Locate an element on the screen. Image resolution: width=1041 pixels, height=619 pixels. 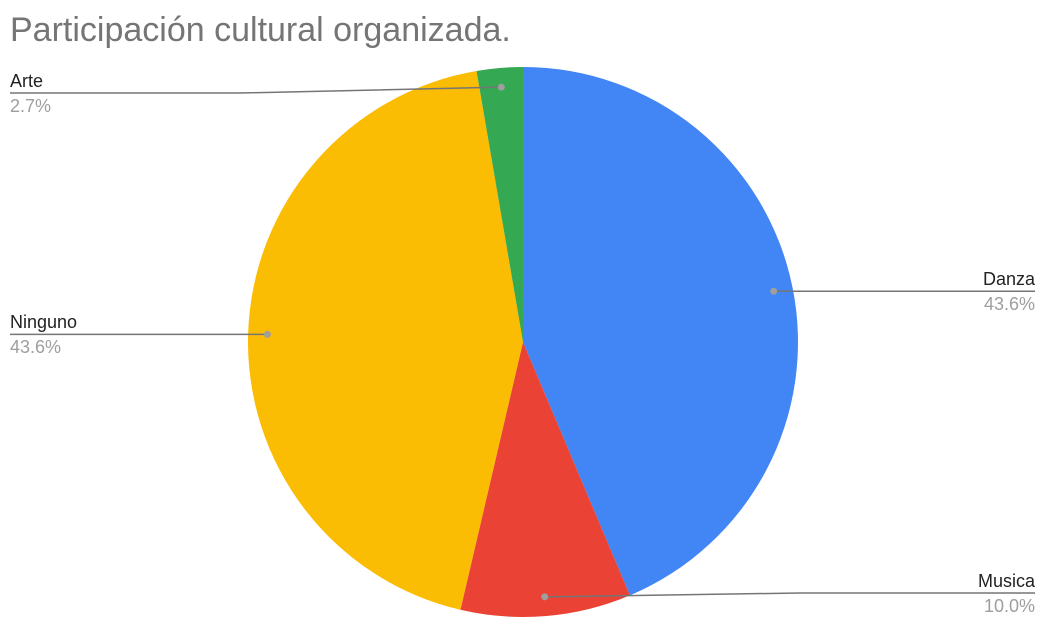
chart-title: Participación cultural organizada. is located at coordinates (260, 30).